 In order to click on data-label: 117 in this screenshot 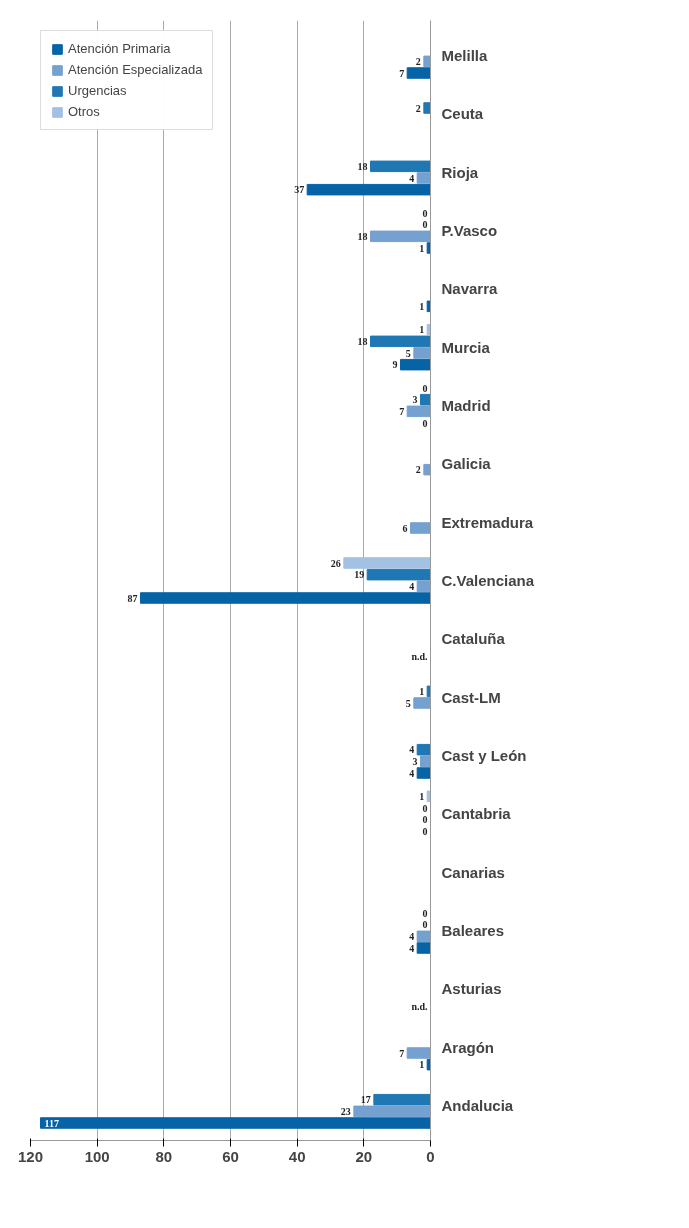, I will do `click(51, 1123)`.